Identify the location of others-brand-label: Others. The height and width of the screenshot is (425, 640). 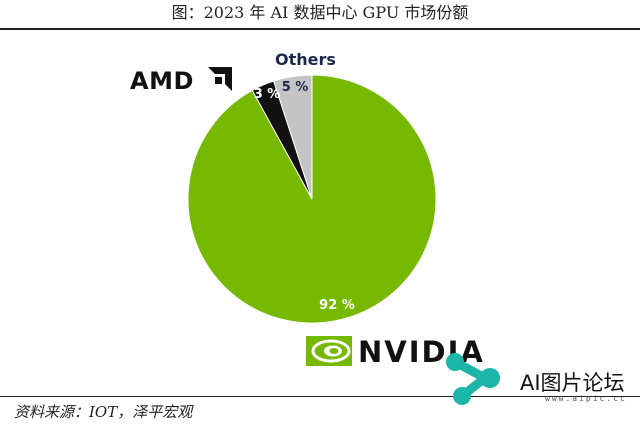
(305, 59).